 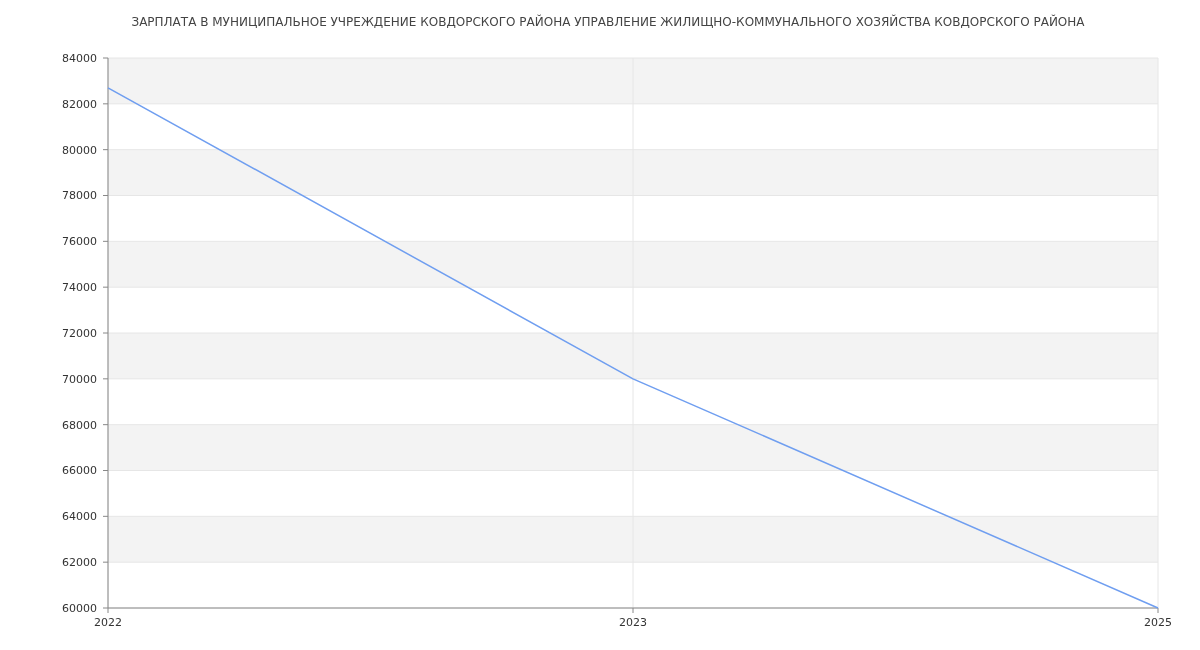 What do you see at coordinates (79, 288) in the screenshot?
I see `y-tick-label: 74000` at bounding box center [79, 288].